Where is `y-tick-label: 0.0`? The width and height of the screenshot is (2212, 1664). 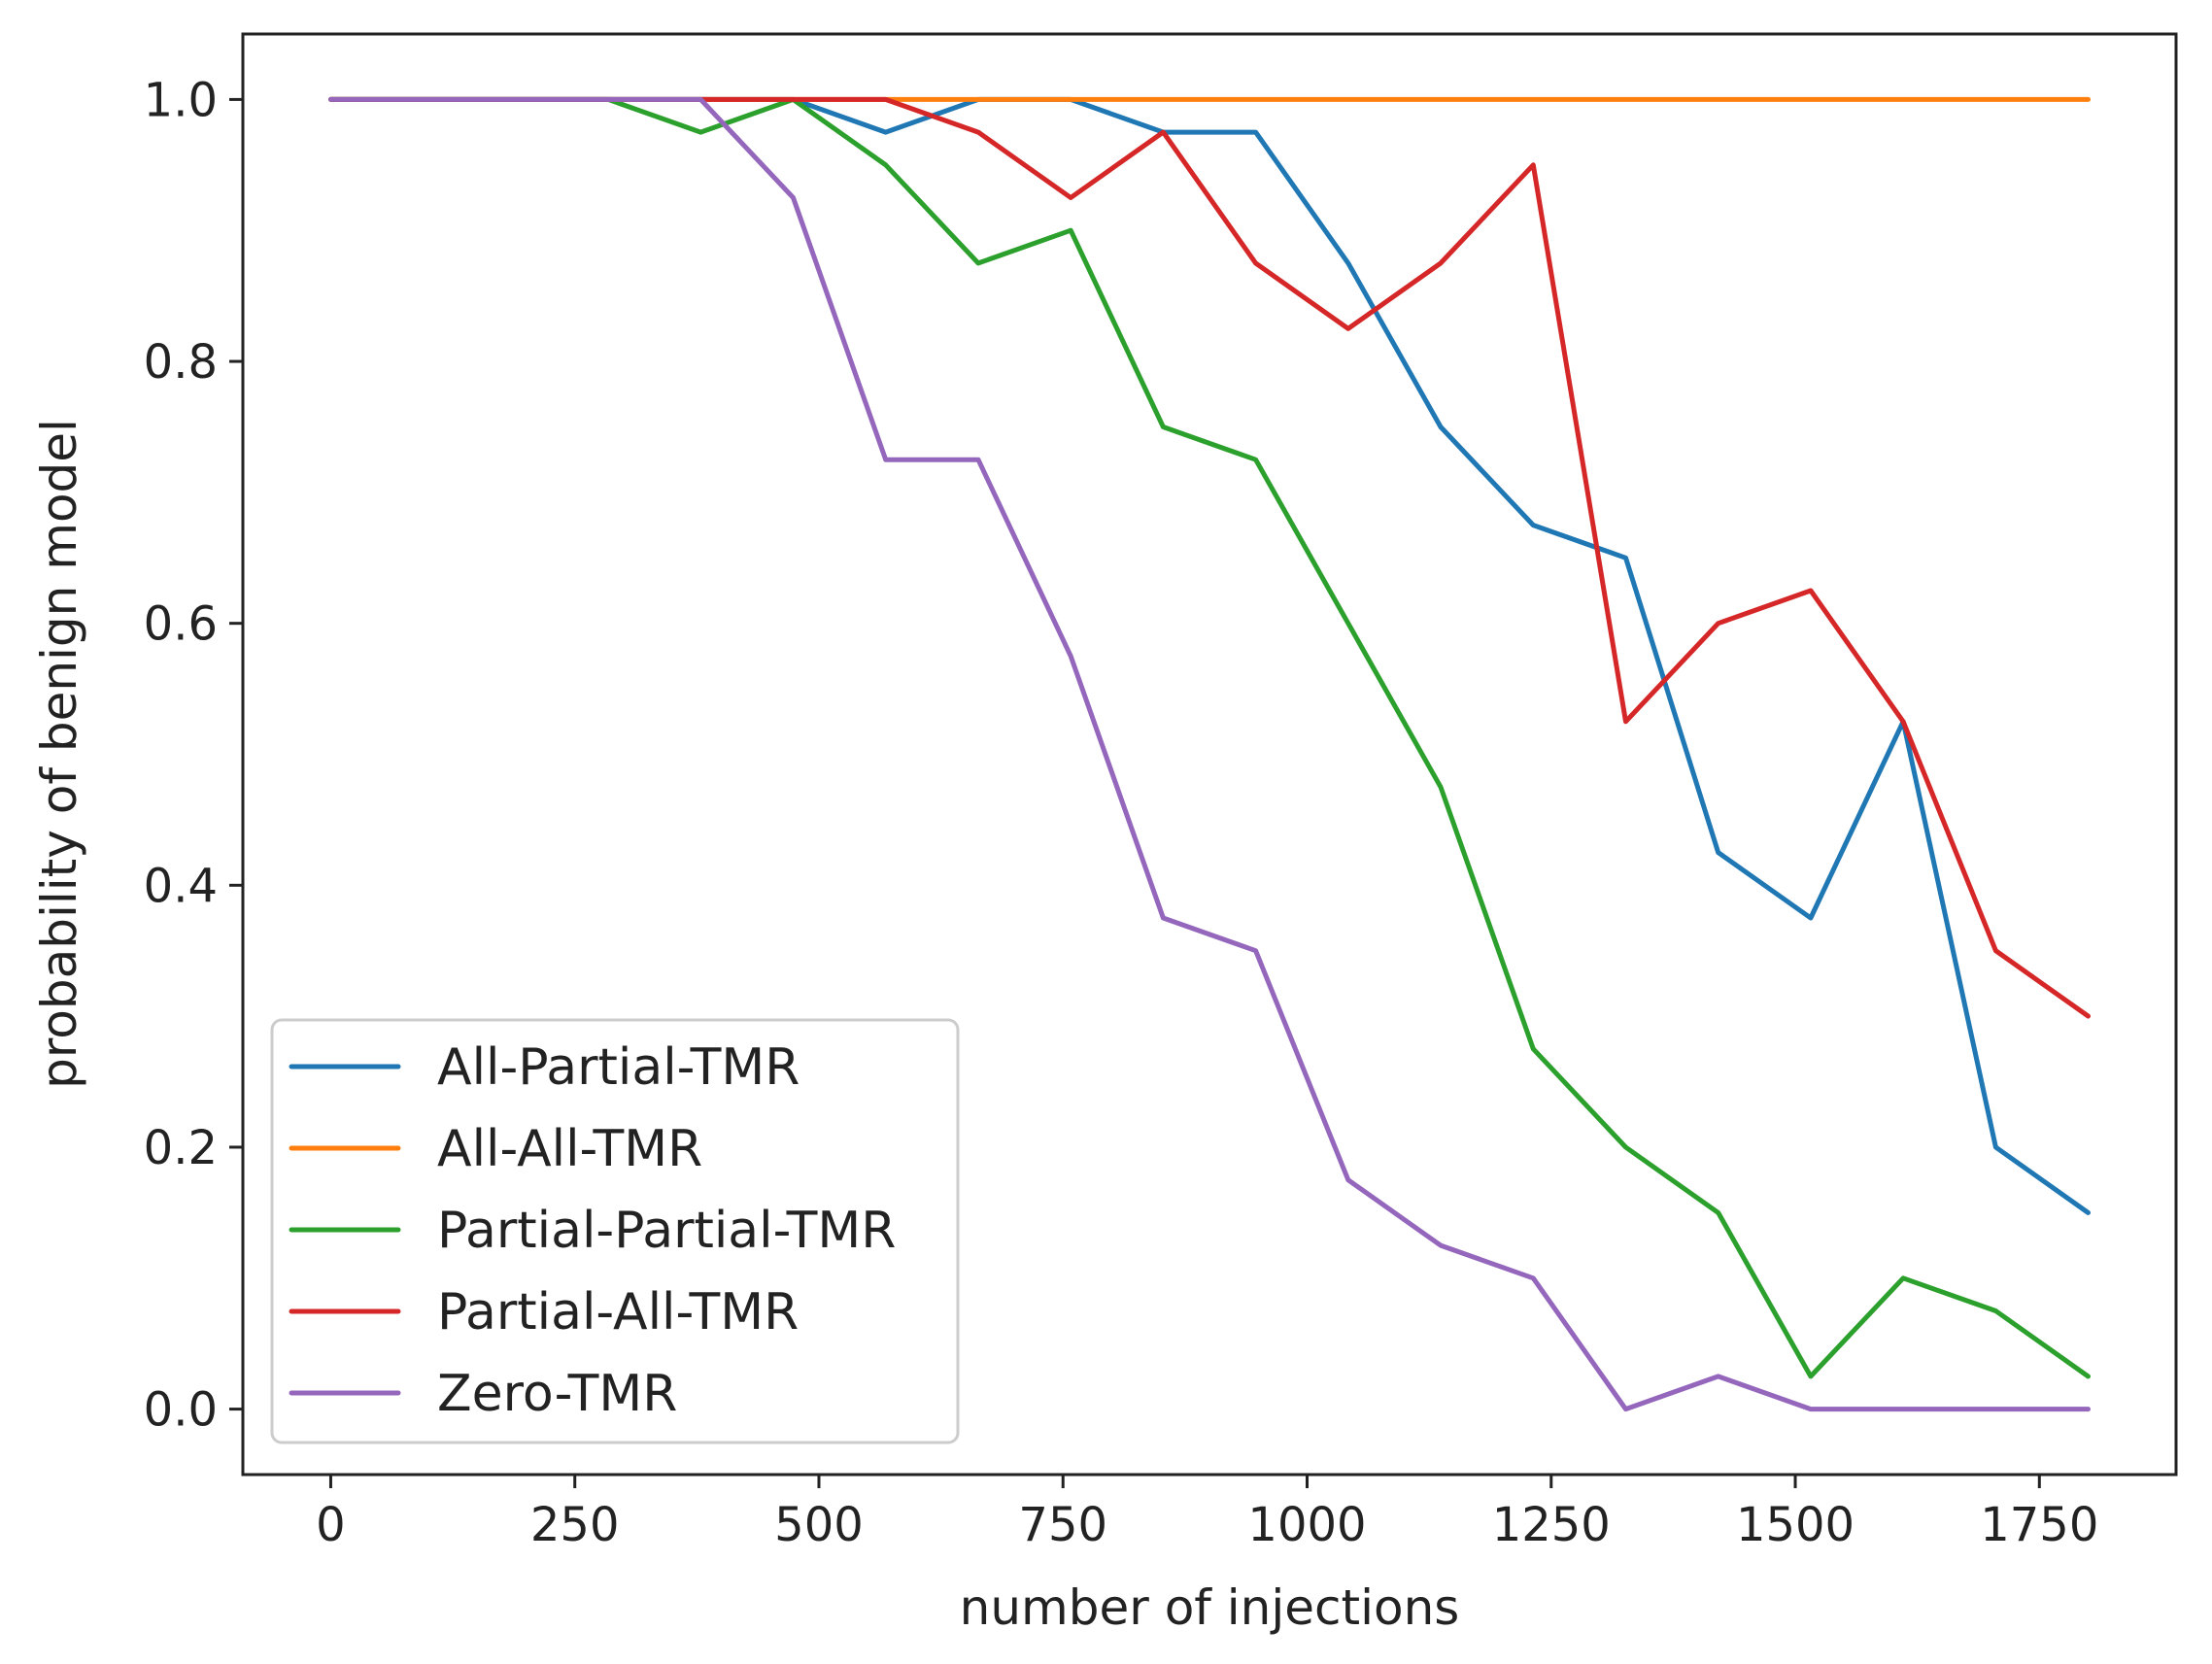 y-tick-label: 0.0 is located at coordinates (181, 1410).